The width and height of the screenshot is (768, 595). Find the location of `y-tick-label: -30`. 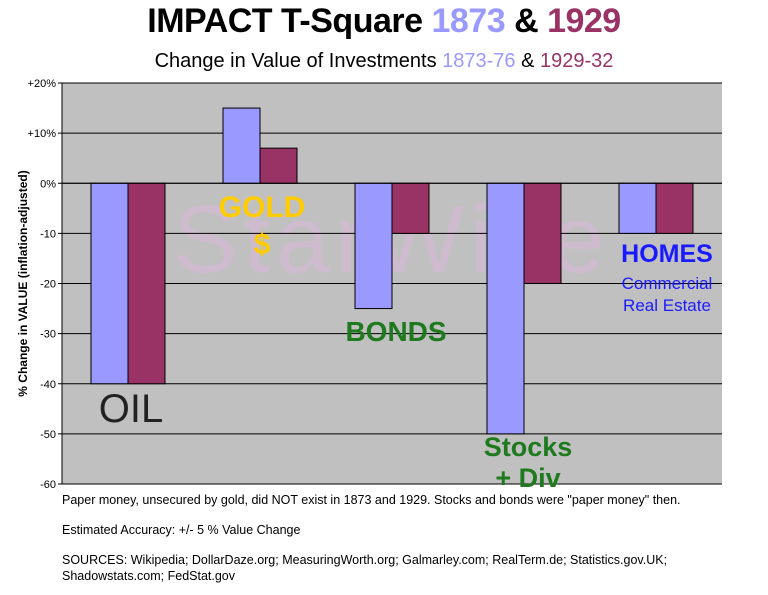

y-tick-label: -30 is located at coordinates (48, 335).